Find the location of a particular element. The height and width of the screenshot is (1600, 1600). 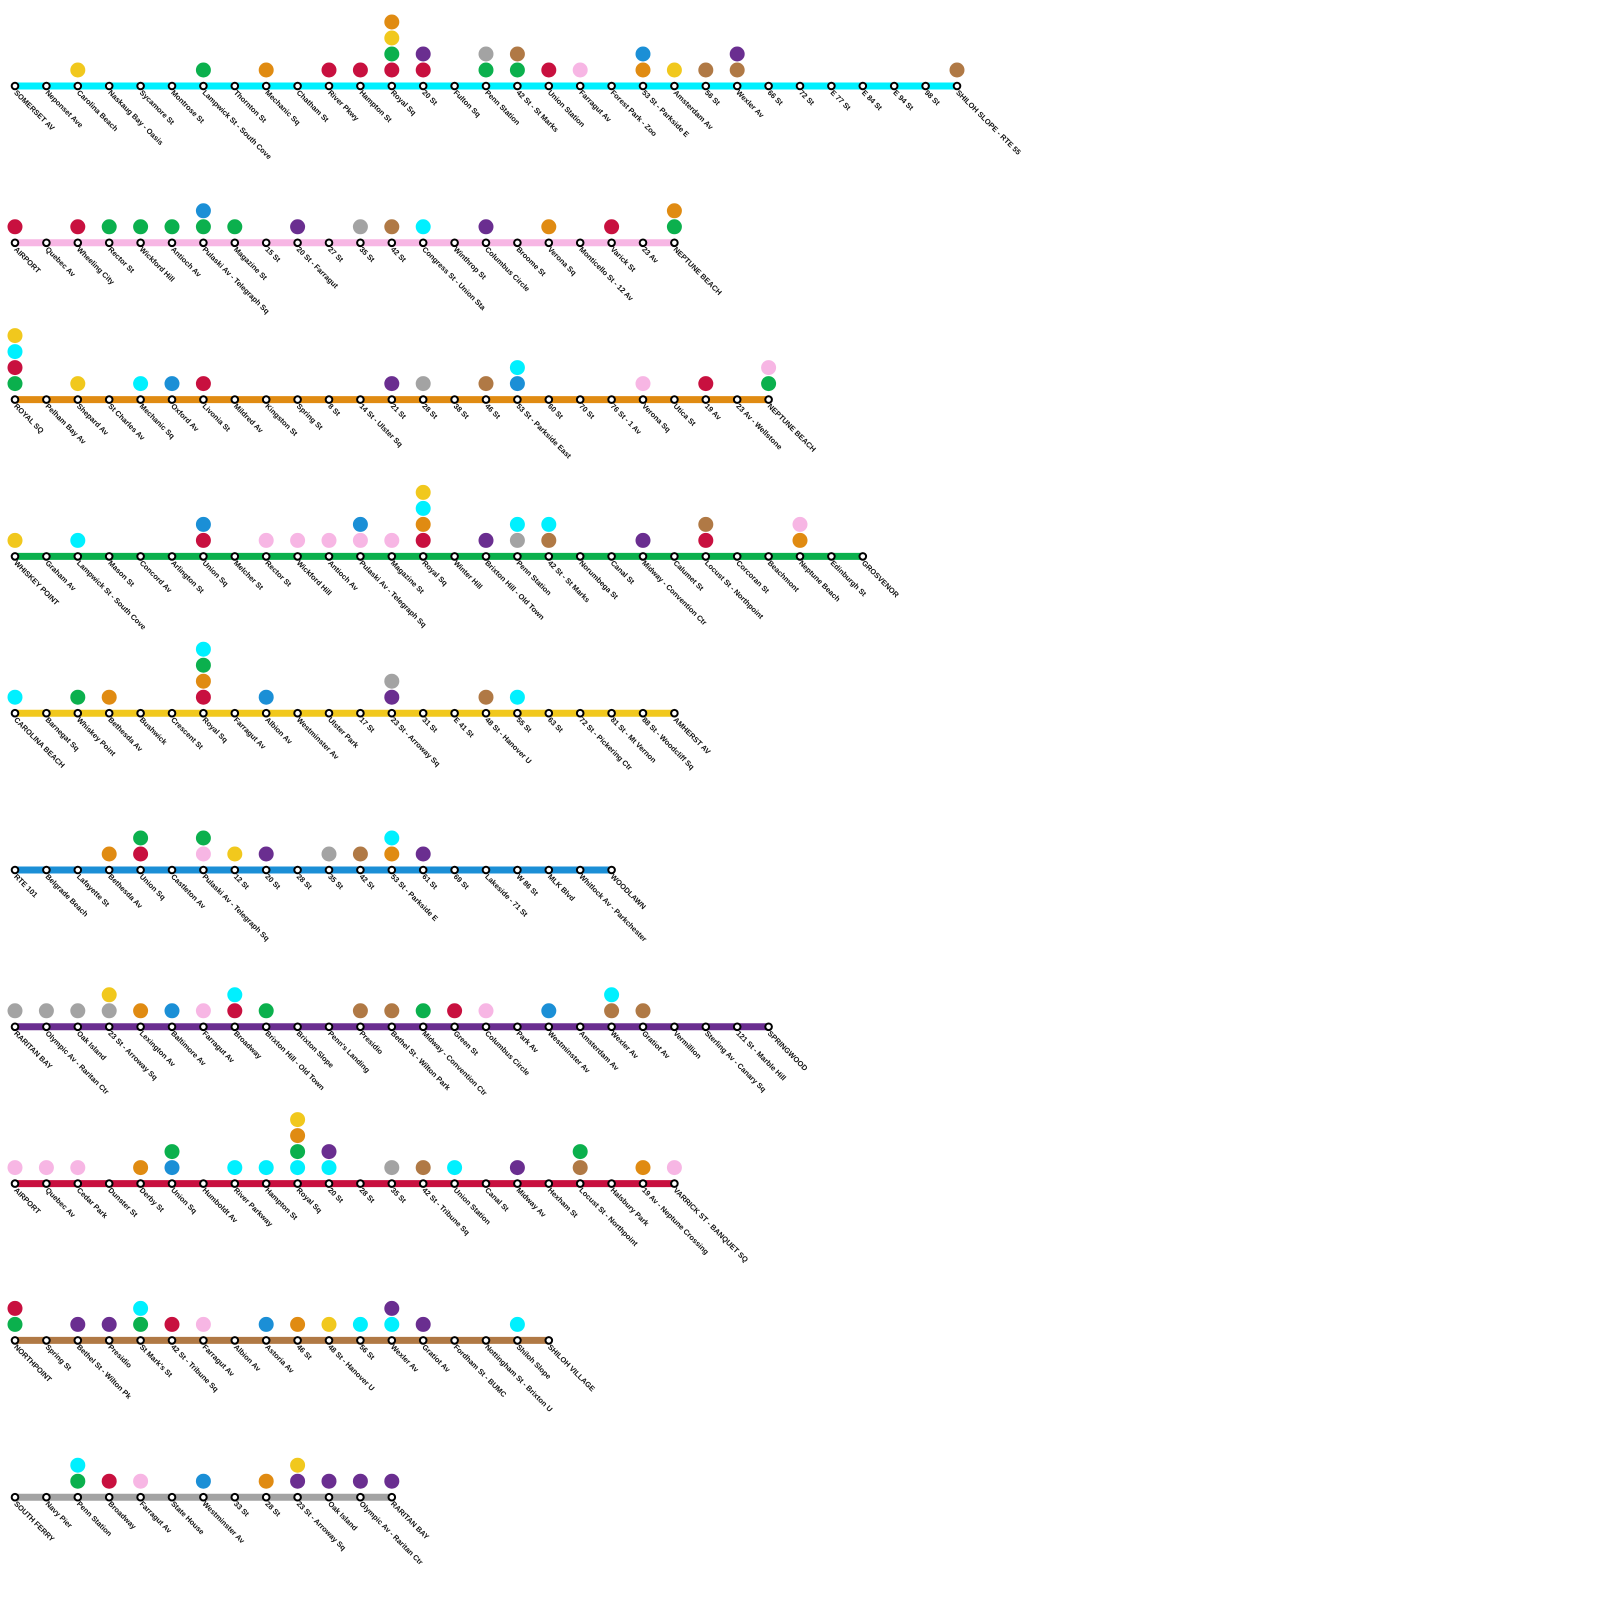

station-label: Winter Hill is located at coordinates (468, 575).